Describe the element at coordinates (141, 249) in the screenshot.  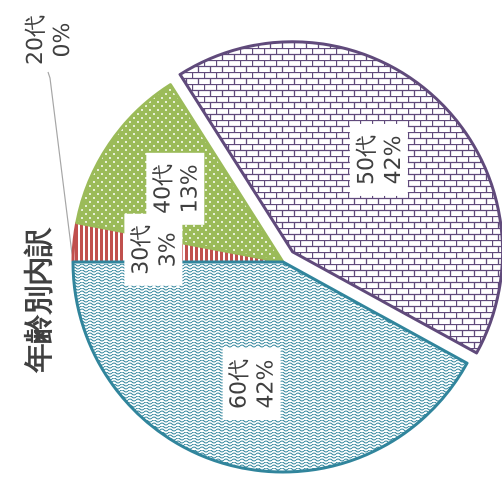
I see `slice-label: 30代` at that location.